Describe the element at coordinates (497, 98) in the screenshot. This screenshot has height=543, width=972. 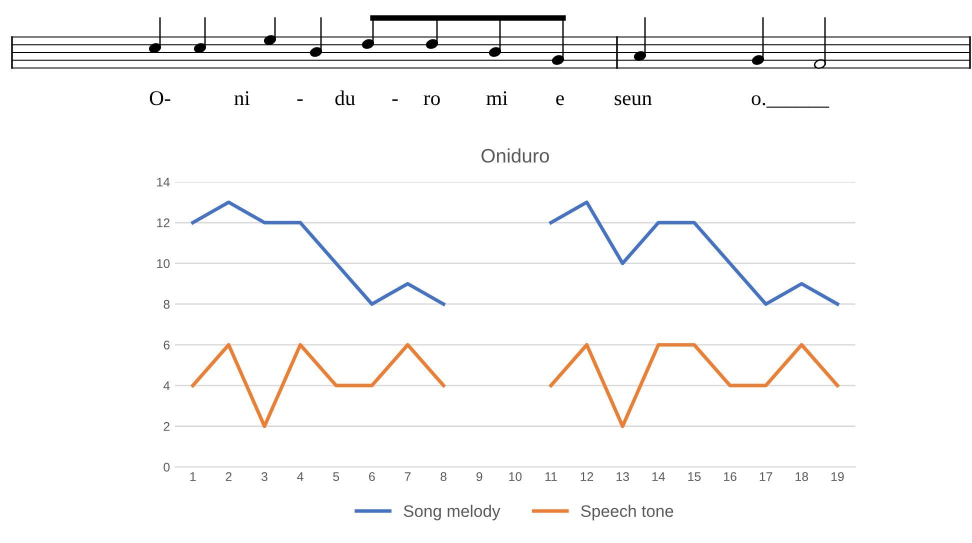
I see `text: mi` at that location.